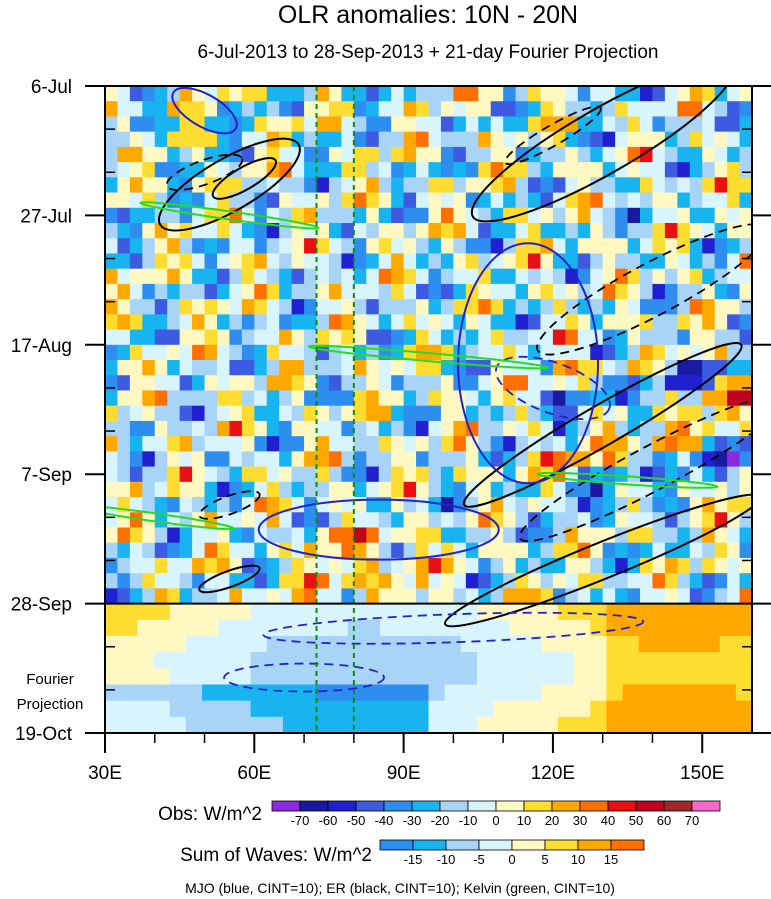  What do you see at coordinates (51, 87) in the screenshot?
I see `y-tick-label-6-jul: 6-Jul` at bounding box center [51, 87].